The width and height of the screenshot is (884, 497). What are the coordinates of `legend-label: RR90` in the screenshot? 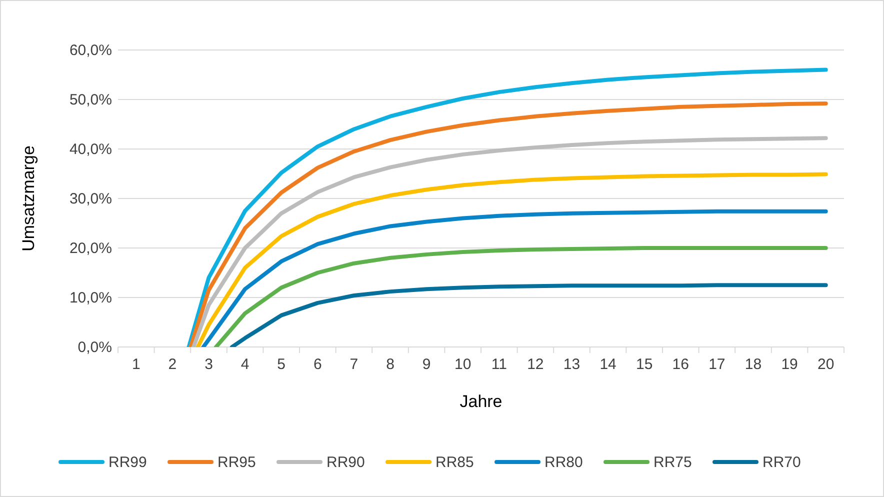 It's located at (345, 462).